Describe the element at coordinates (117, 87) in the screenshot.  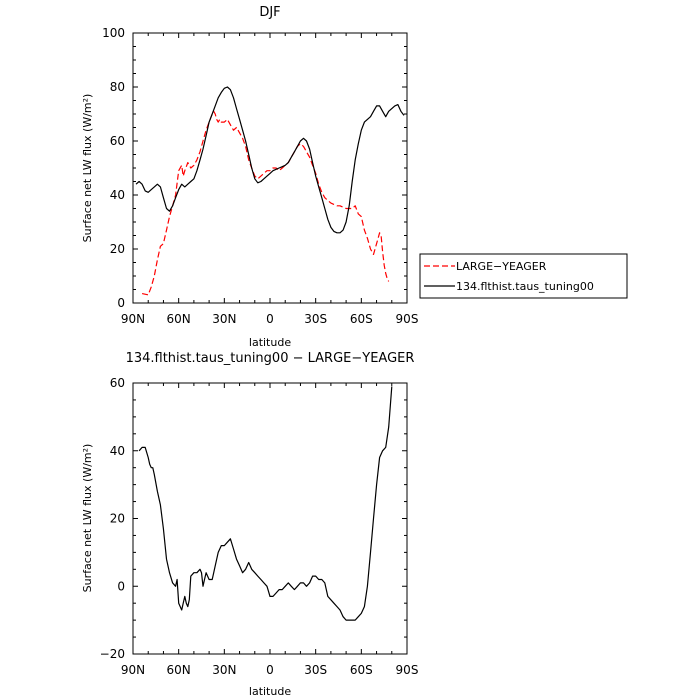
I see `top-y-tick-label: 80` at that location.